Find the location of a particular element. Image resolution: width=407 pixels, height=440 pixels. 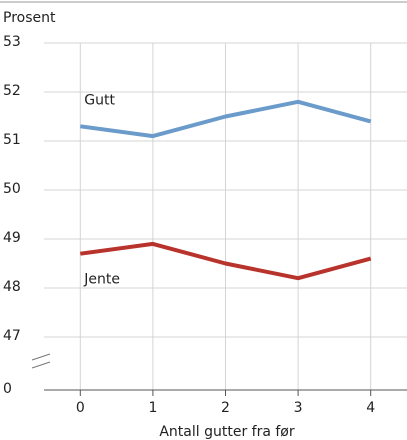

y-tick-label: 50 is located at coordinates (12, 189).